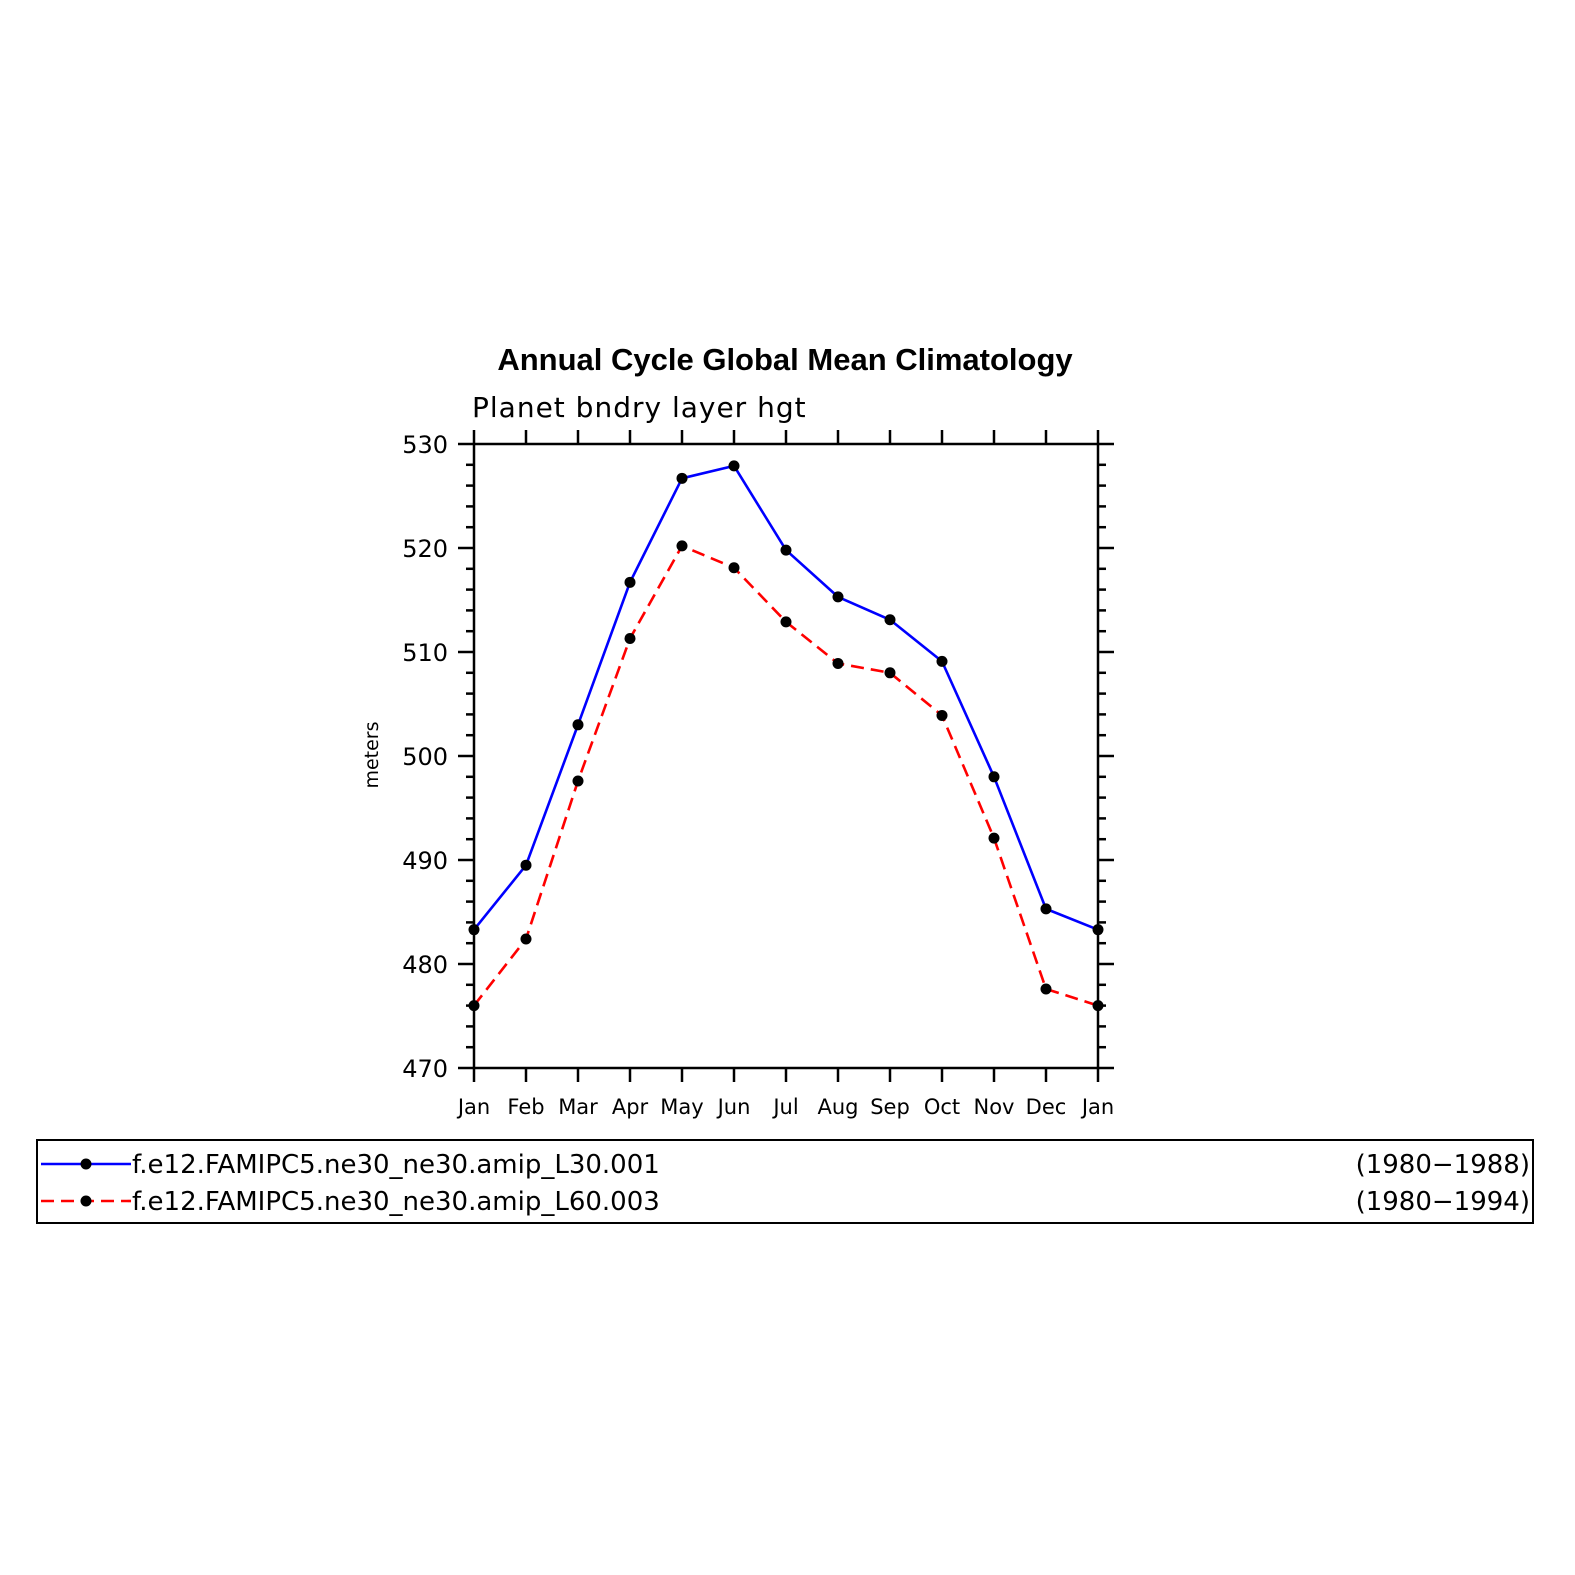 This screenshot has width=1575, height=1575. Describe the element at coordinates (681, 1107) in the screenshot. I see `x-tick-label: May` at that location.